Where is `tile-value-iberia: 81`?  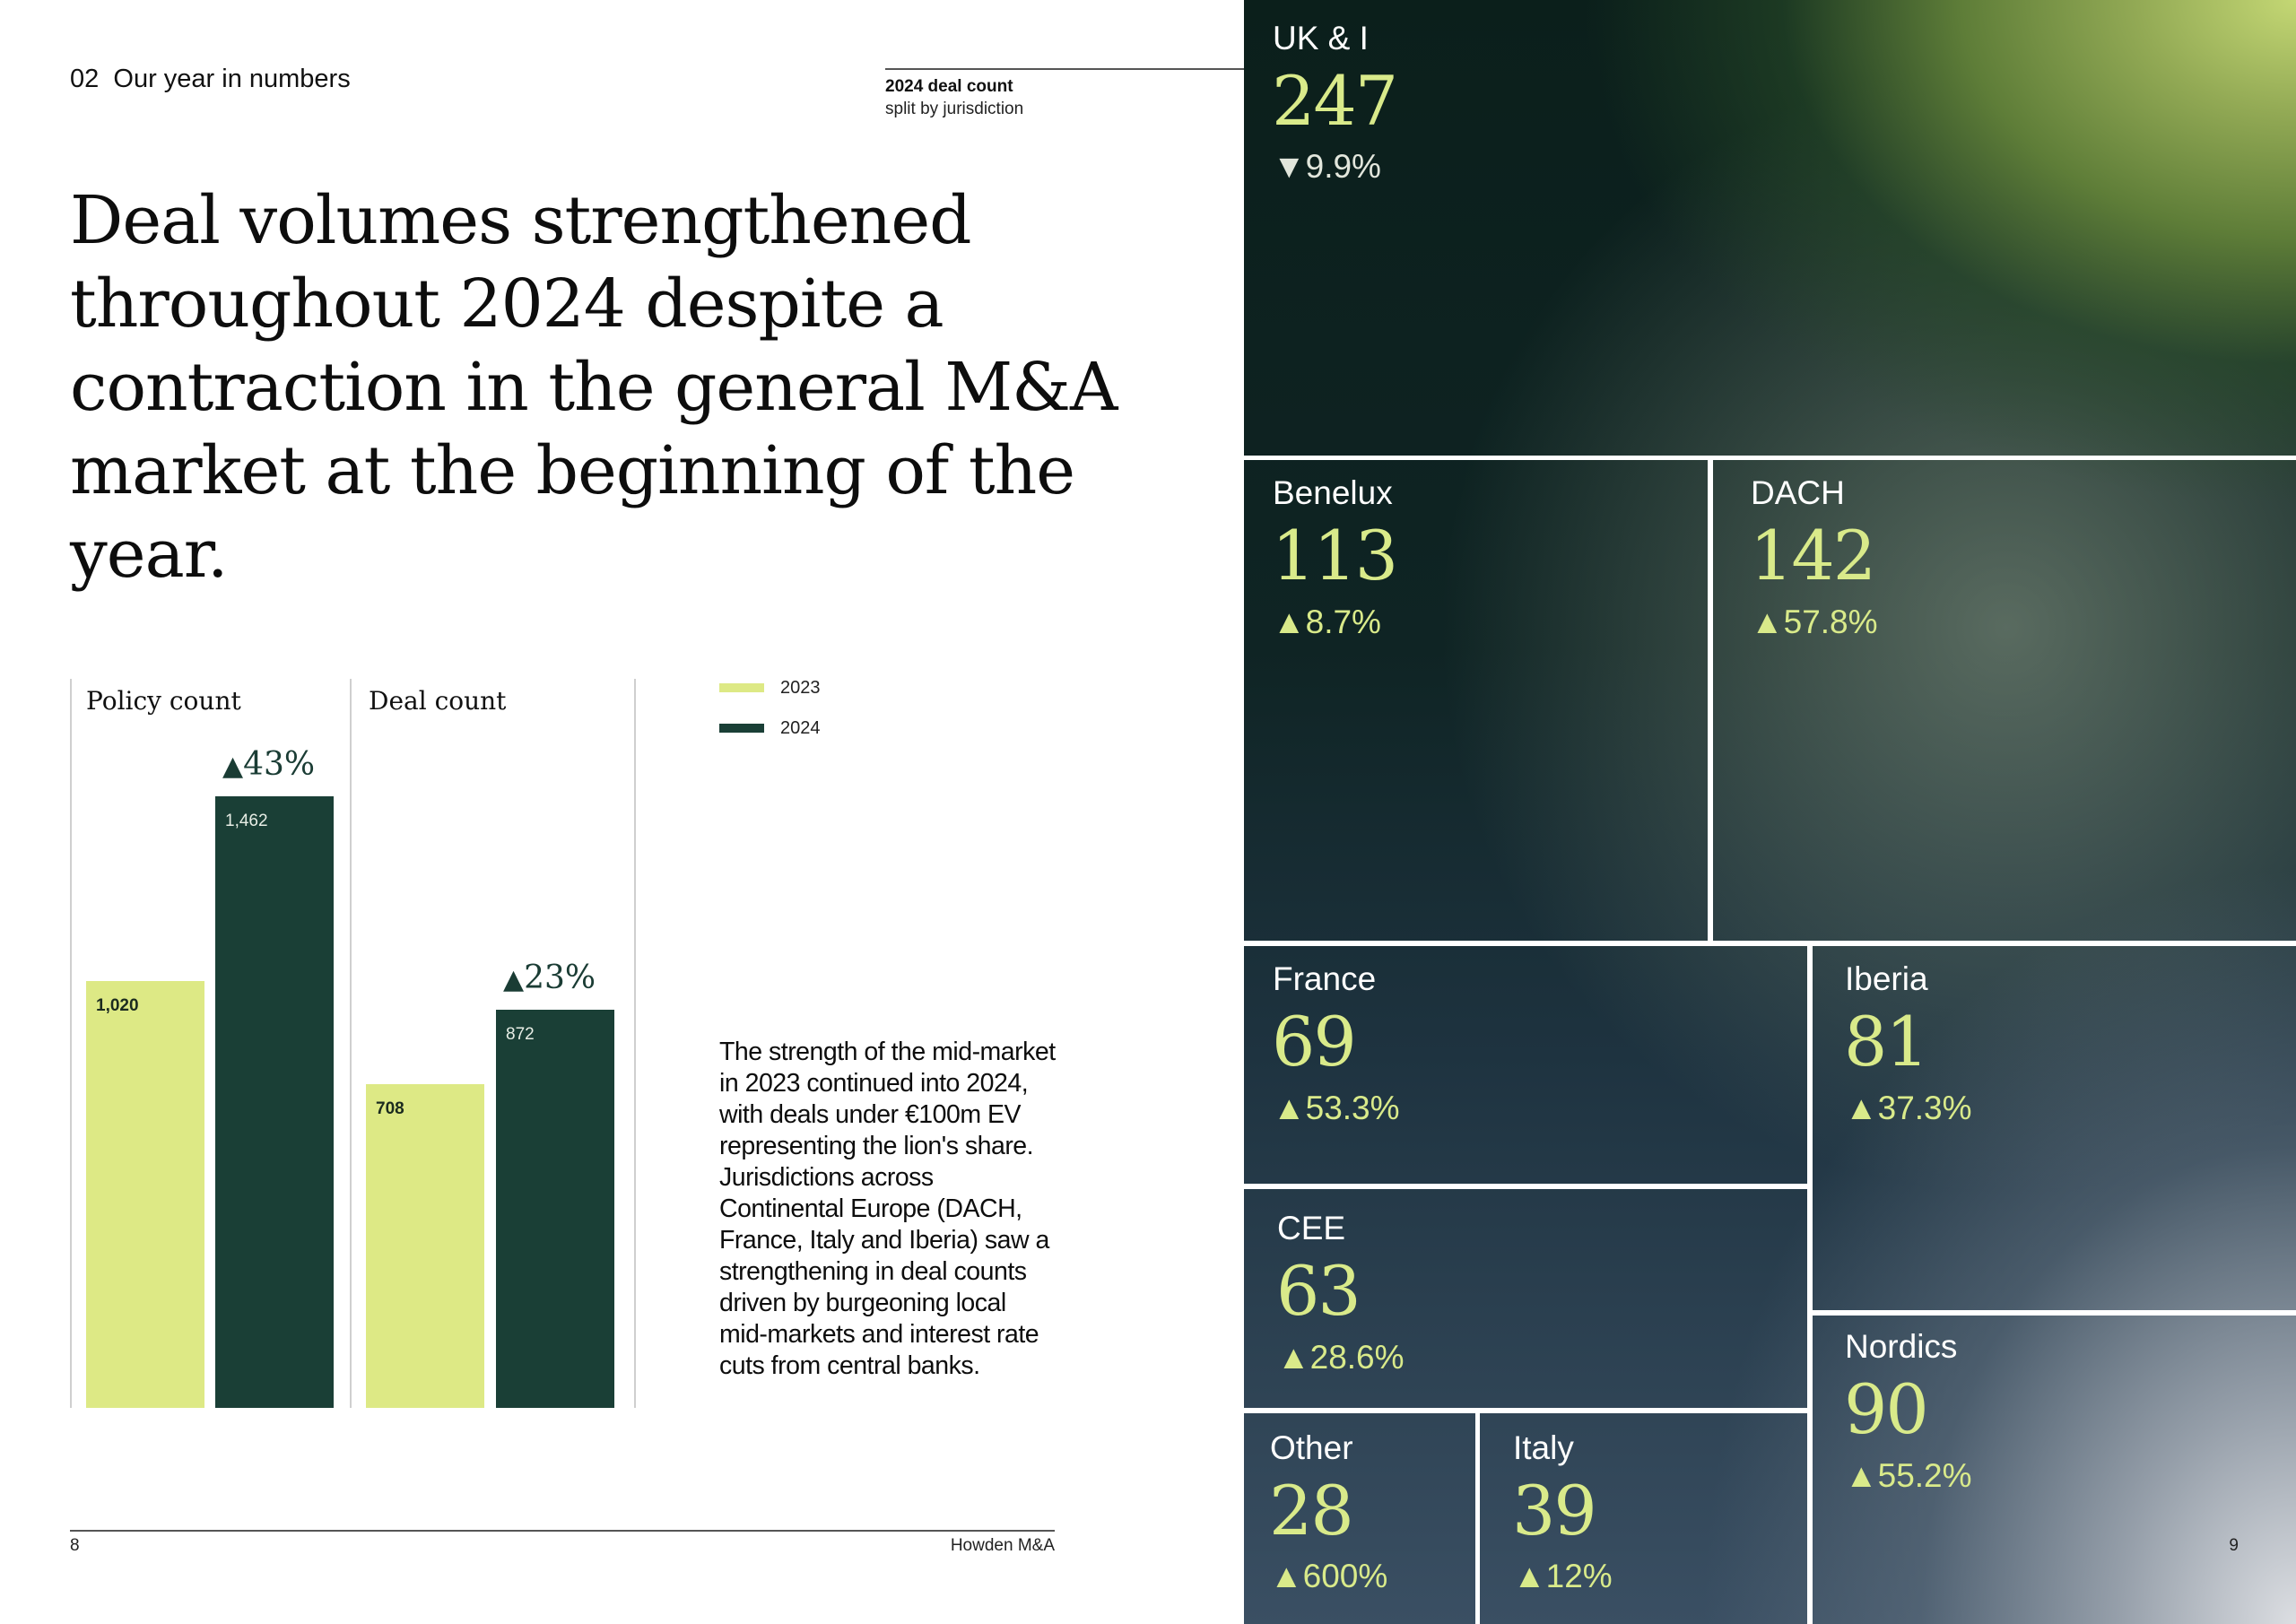 tile-value-iberia: 81 is located at coordinates (1886, 1041).